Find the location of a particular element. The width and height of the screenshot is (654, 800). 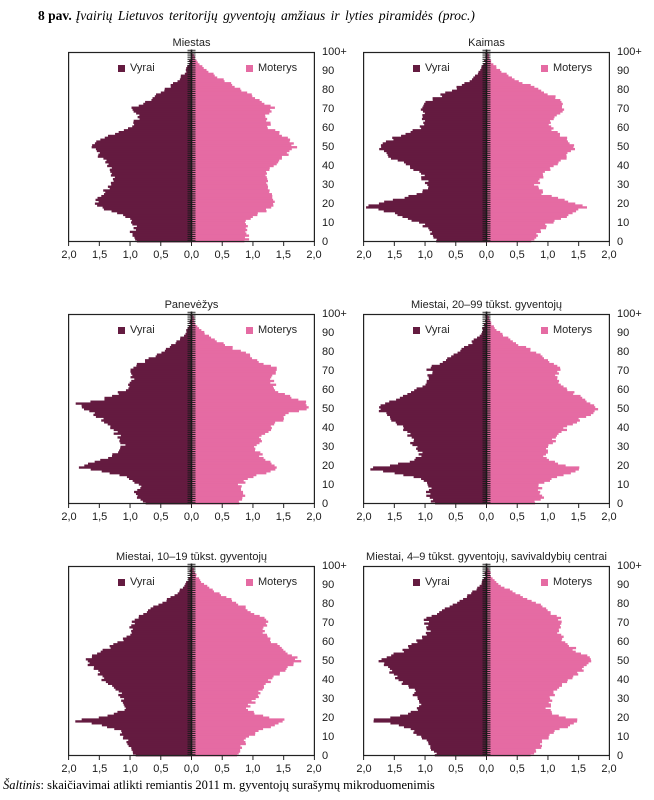

legend-moterys: Moterys is located at coordinates (272, 330).